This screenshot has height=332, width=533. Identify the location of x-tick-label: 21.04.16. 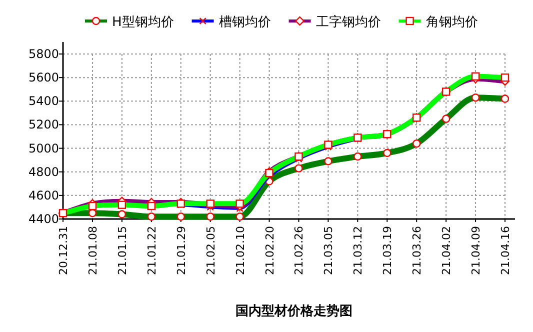
(505, 250).